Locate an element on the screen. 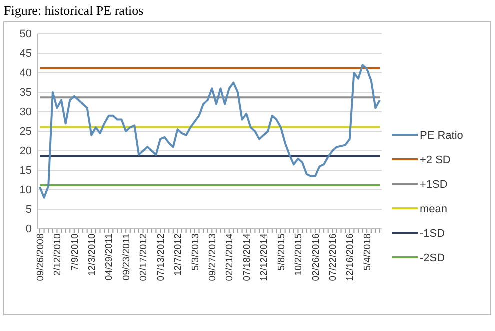 Image resolution: width=495 pixels, height=331 pixels. y-tick-label: 50 is located at coordinates (26, 34).